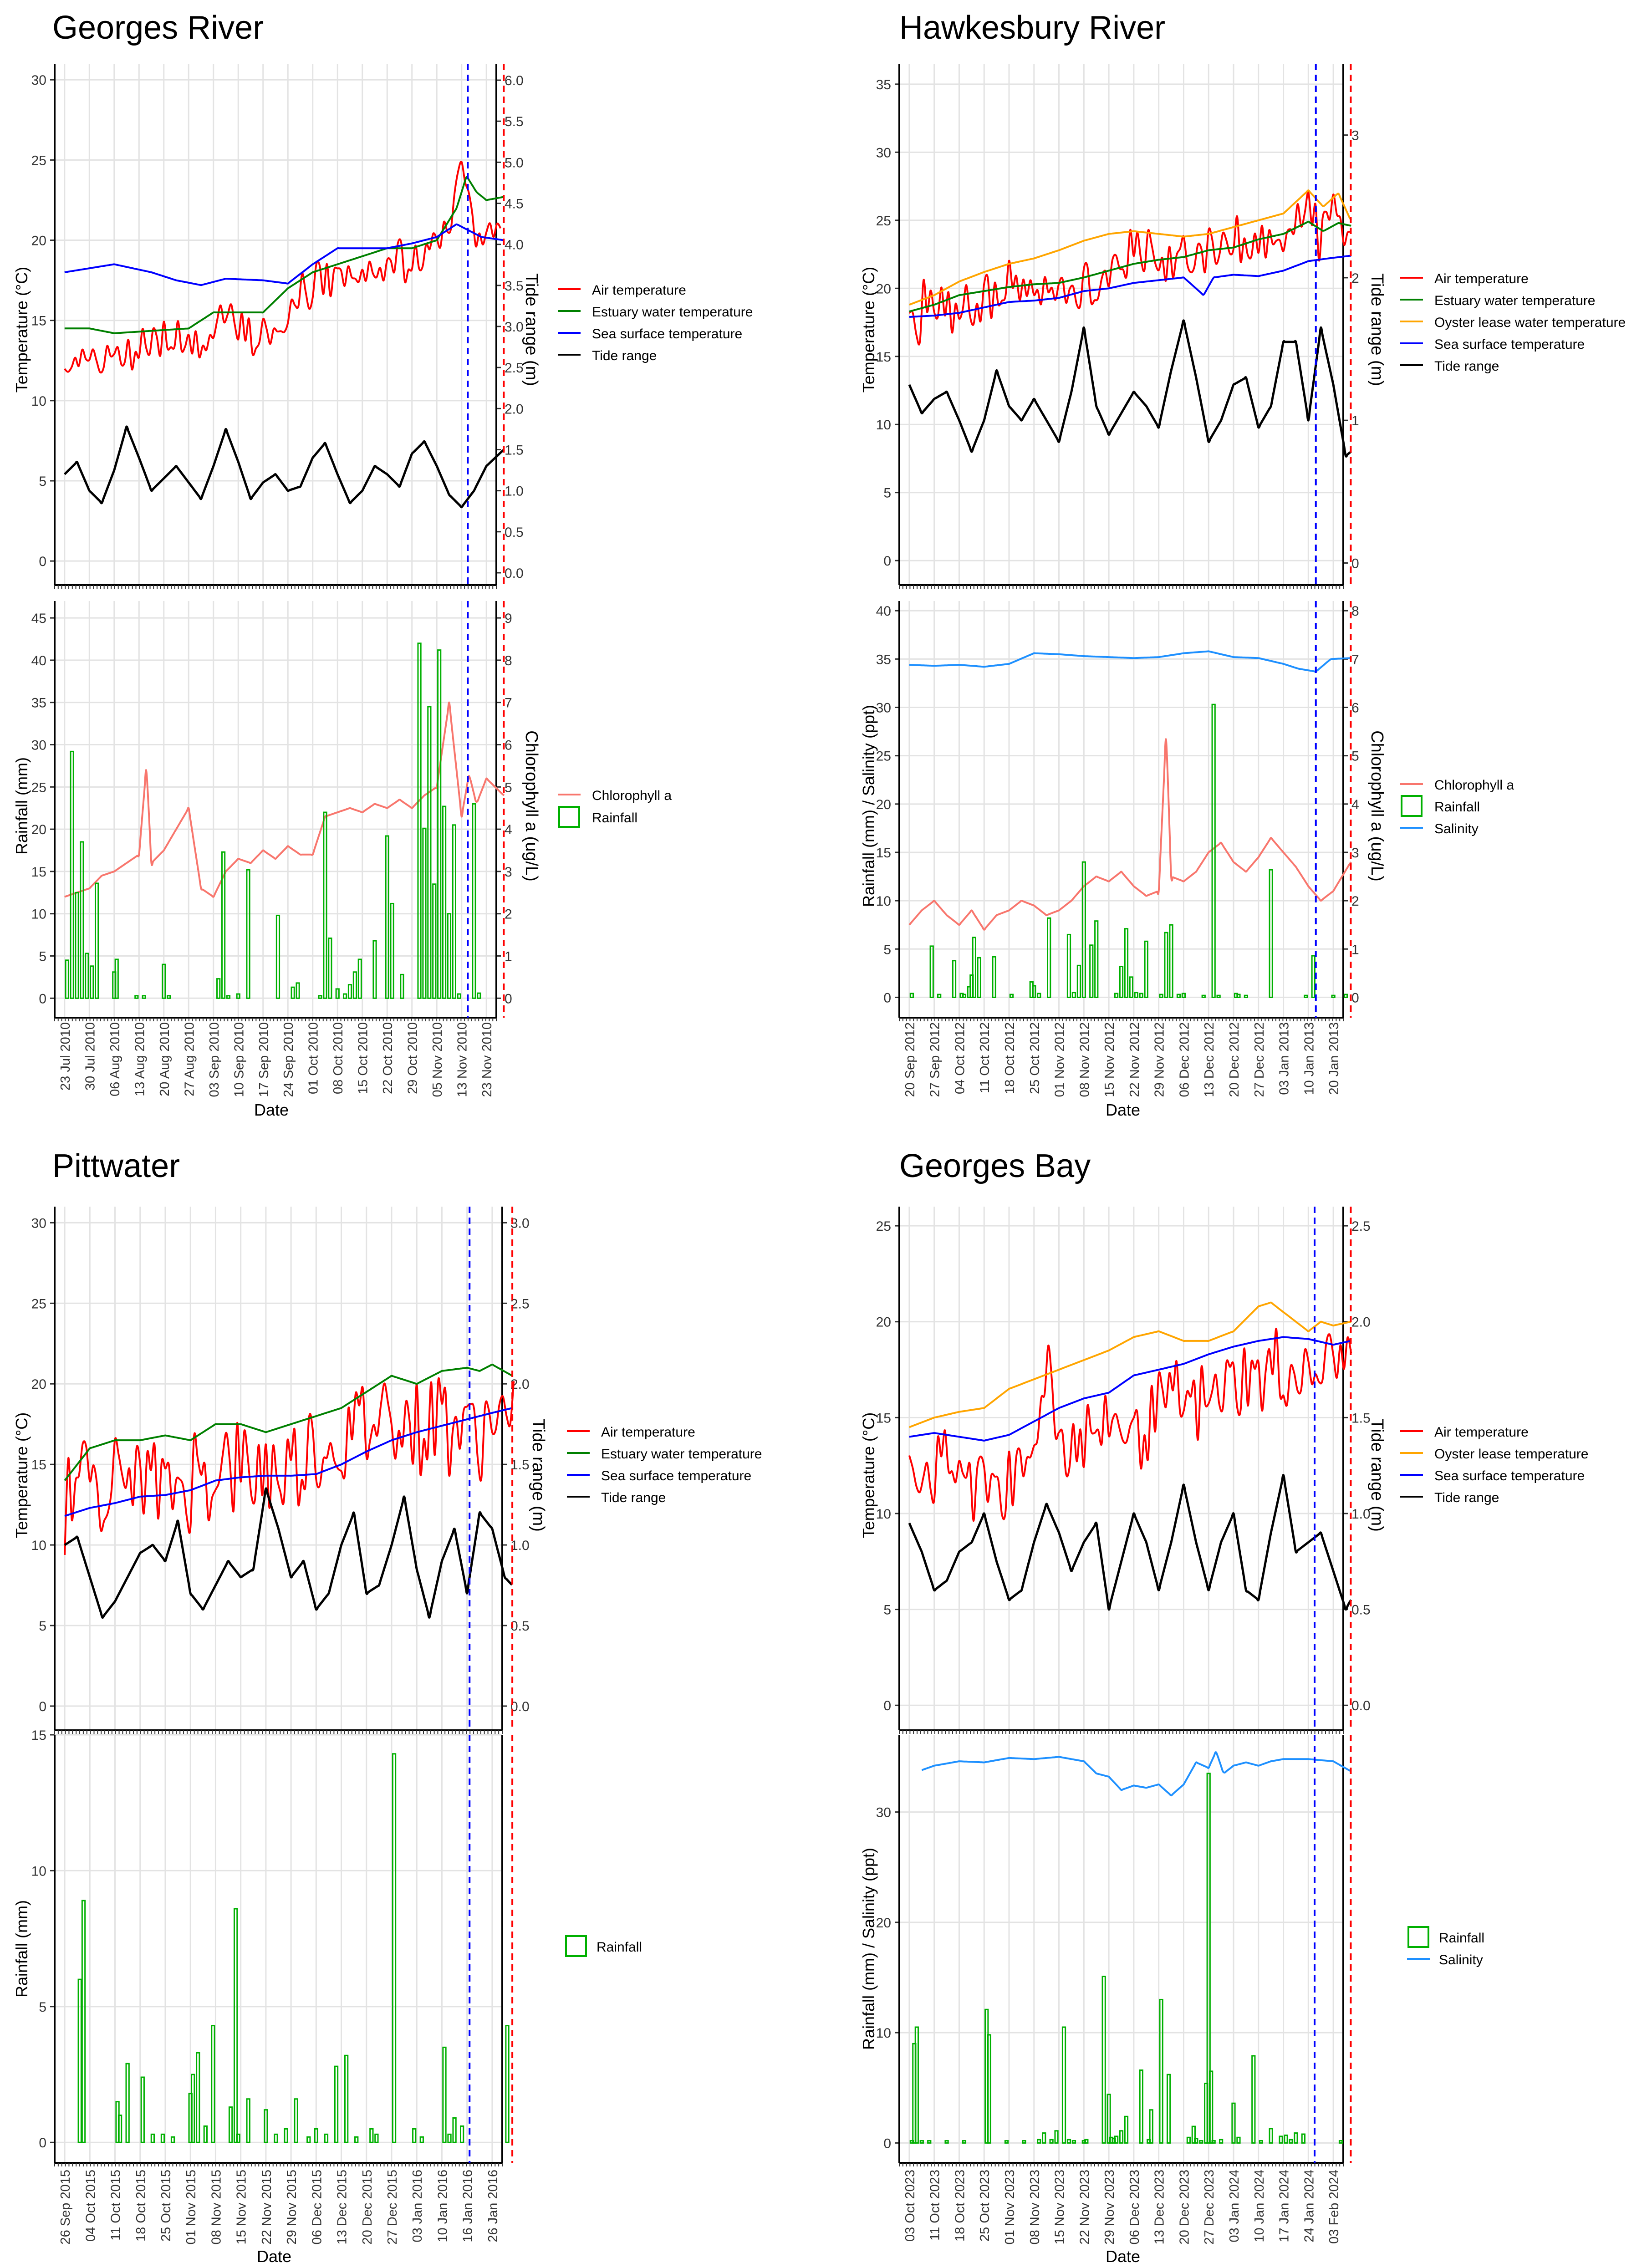 This screenshot has width=1647, height=2268. Describe the element at coordinates (166, 2206) in the screenshot. I see `x-tick-label: 25 Oct 2015` at that location.